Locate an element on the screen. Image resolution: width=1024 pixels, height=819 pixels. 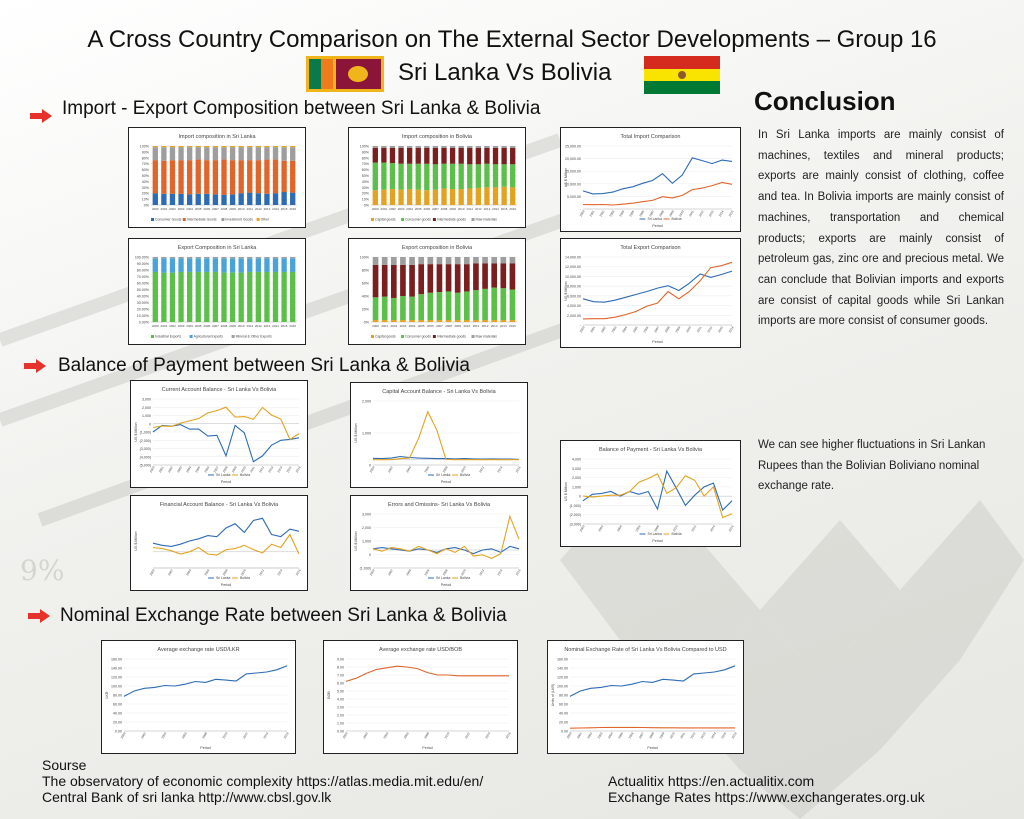
y-tick-label: 15,000.00 is located at coordinates (573, 172).